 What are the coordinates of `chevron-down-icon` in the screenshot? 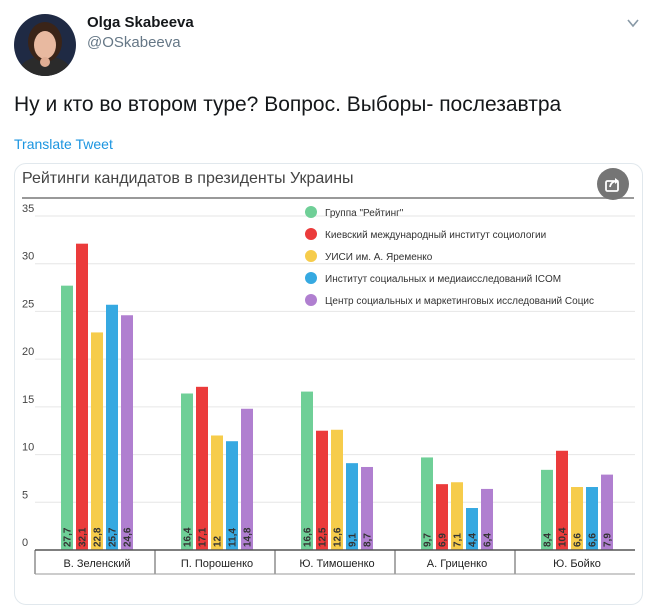 It's located at (633, 23).